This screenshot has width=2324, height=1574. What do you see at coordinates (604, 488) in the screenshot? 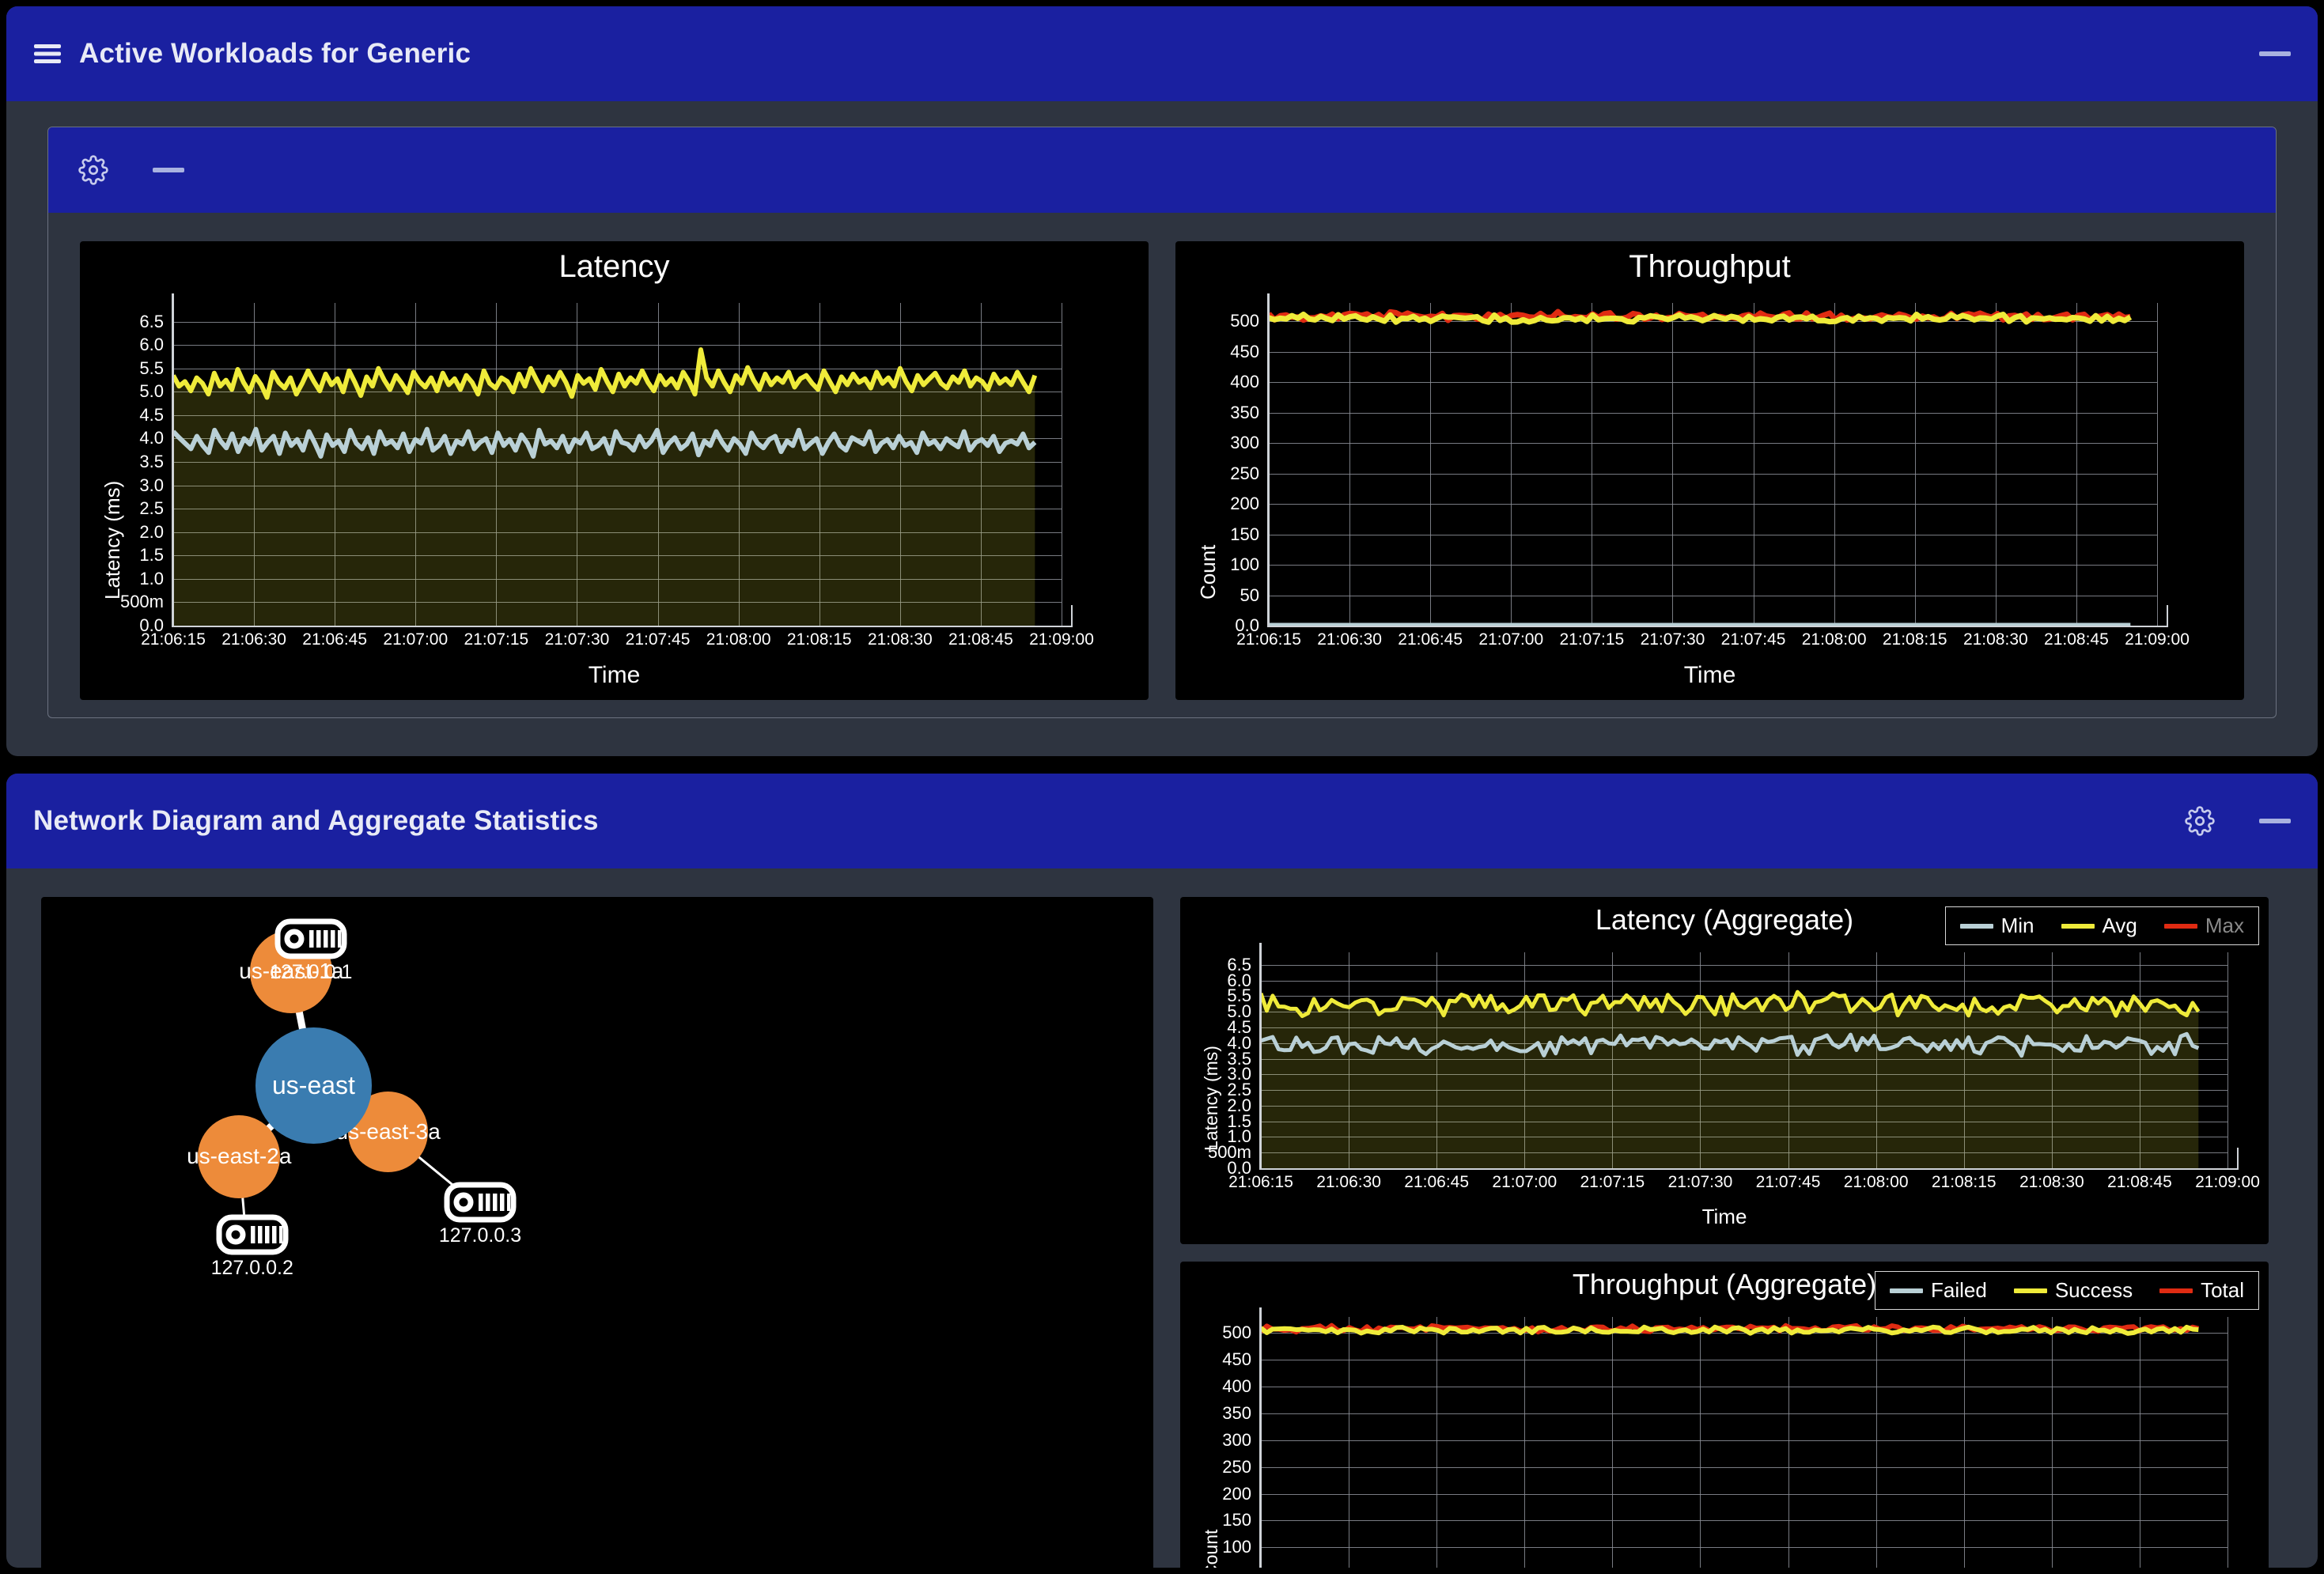
I see `series-fill` at bounding box center [604, 488].